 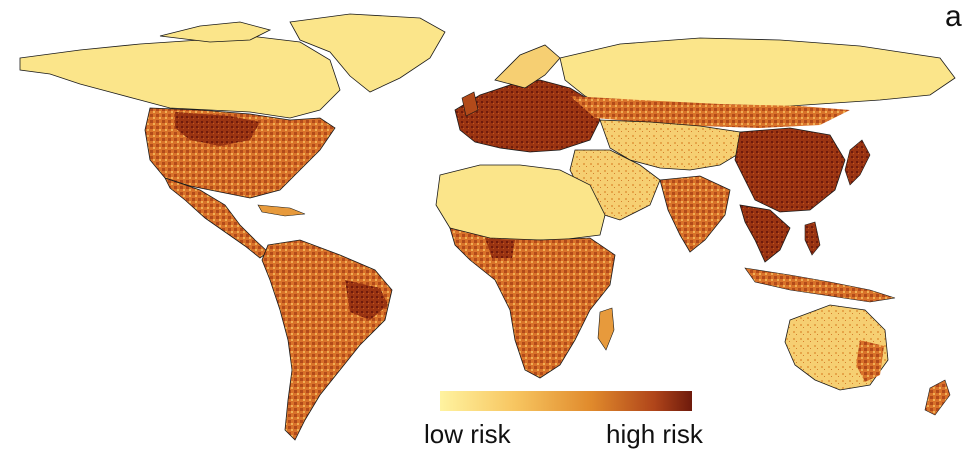 What do you see at coordinates (953, 16) in the screenshot?
I see `panel-label: a` at bounding box center [953, 16].